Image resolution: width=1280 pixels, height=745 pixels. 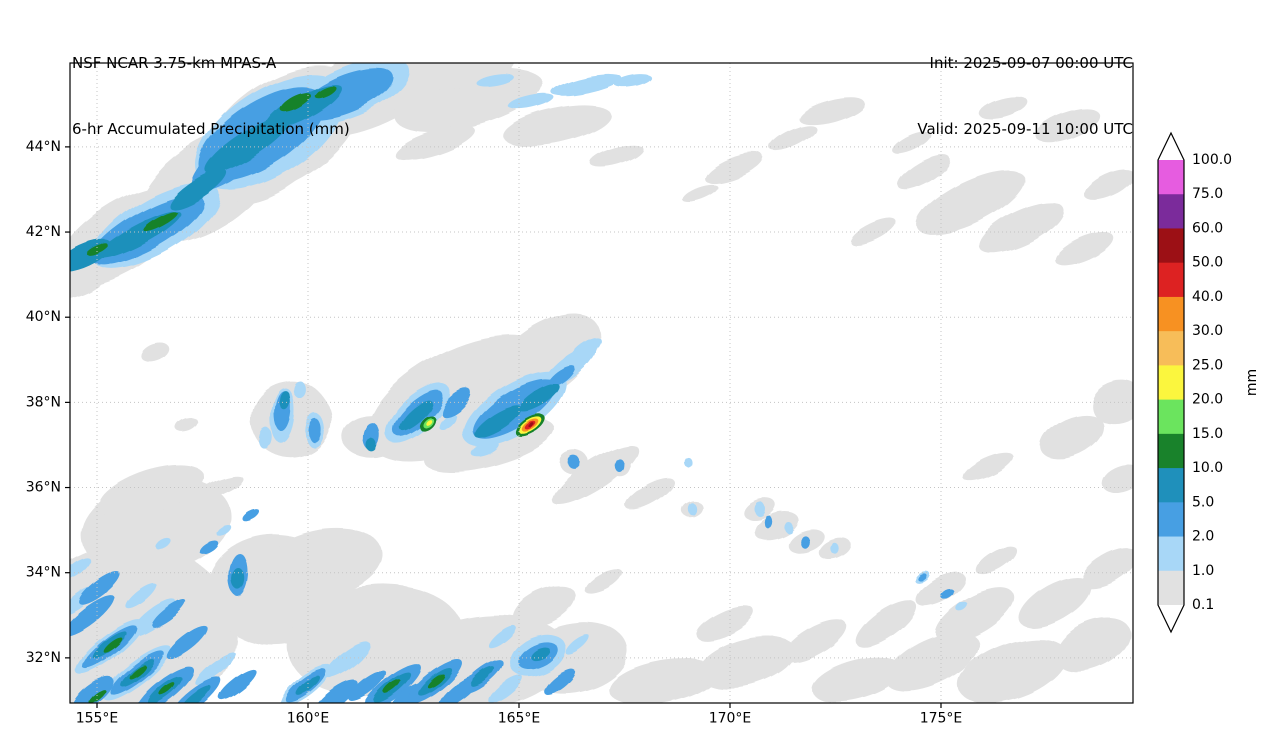 What do you see at coordinates (43, 147) in the screenshot?
I see `y-tick-label: 44°N` at bounding box center [43, 147].